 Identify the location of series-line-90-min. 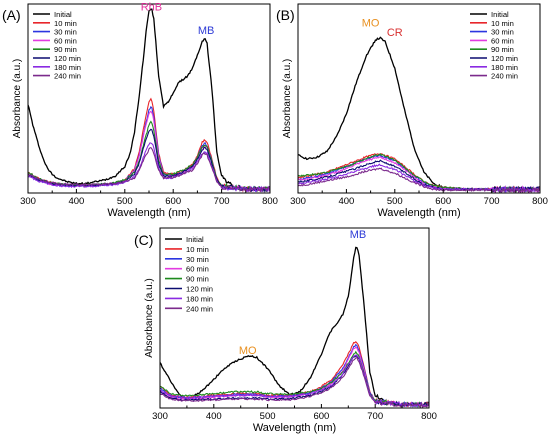
(294, 379).